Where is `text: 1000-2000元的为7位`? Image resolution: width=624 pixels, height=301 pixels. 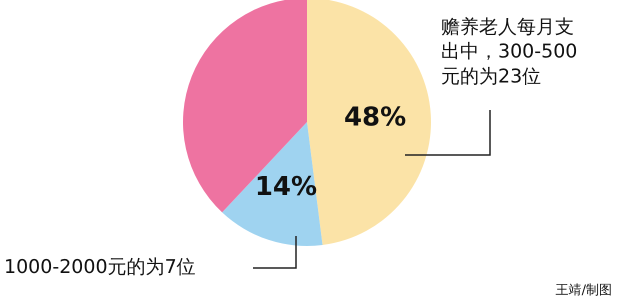
text: 1000-2000元的为7位 is located at coordinates (100, 267).